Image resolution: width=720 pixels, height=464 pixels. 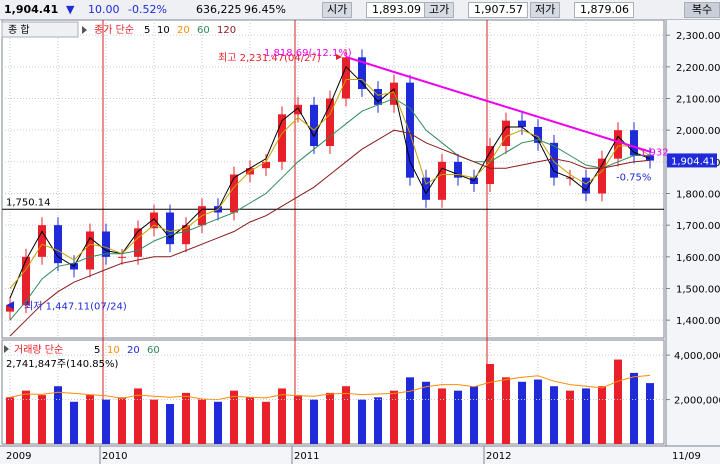 I want to click on x-axis-label: 11/09, so click(x=686, y=456).